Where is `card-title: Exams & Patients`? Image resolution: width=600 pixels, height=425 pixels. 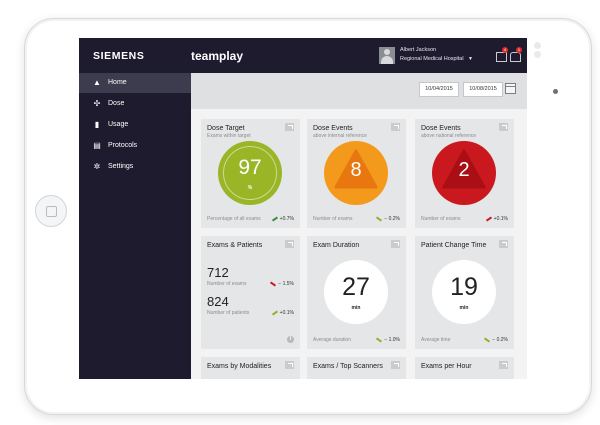 card-title: Exams & Patients is located at coordinates (235, 245).